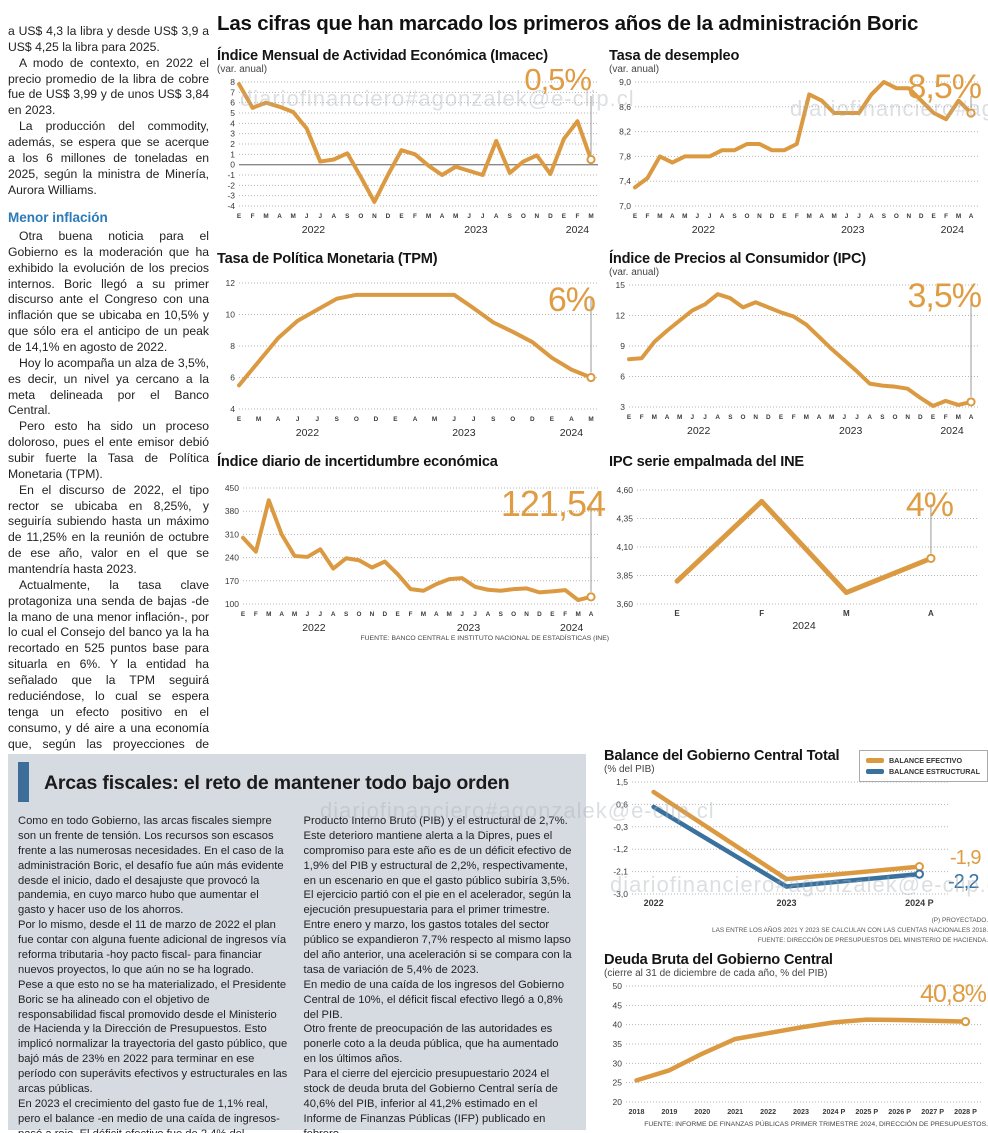 Image resolution: width=988 pixels, height=1133 pixels. What do you see at coordinates (737, 259) in the screenshot?
I see `chart-title: Índice de Precios al Consumidor (IPC)` at bounding box center [737, 259].